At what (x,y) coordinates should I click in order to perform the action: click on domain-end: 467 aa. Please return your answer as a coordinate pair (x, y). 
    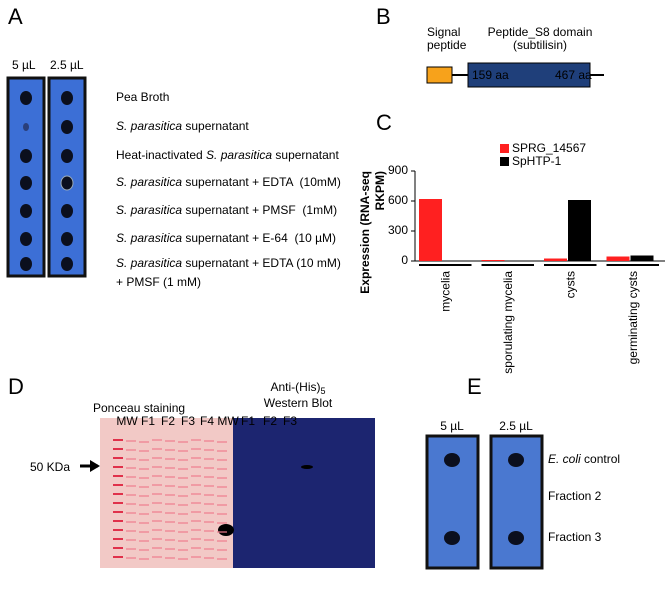
    Looking at the image, I should click on (573, 75).